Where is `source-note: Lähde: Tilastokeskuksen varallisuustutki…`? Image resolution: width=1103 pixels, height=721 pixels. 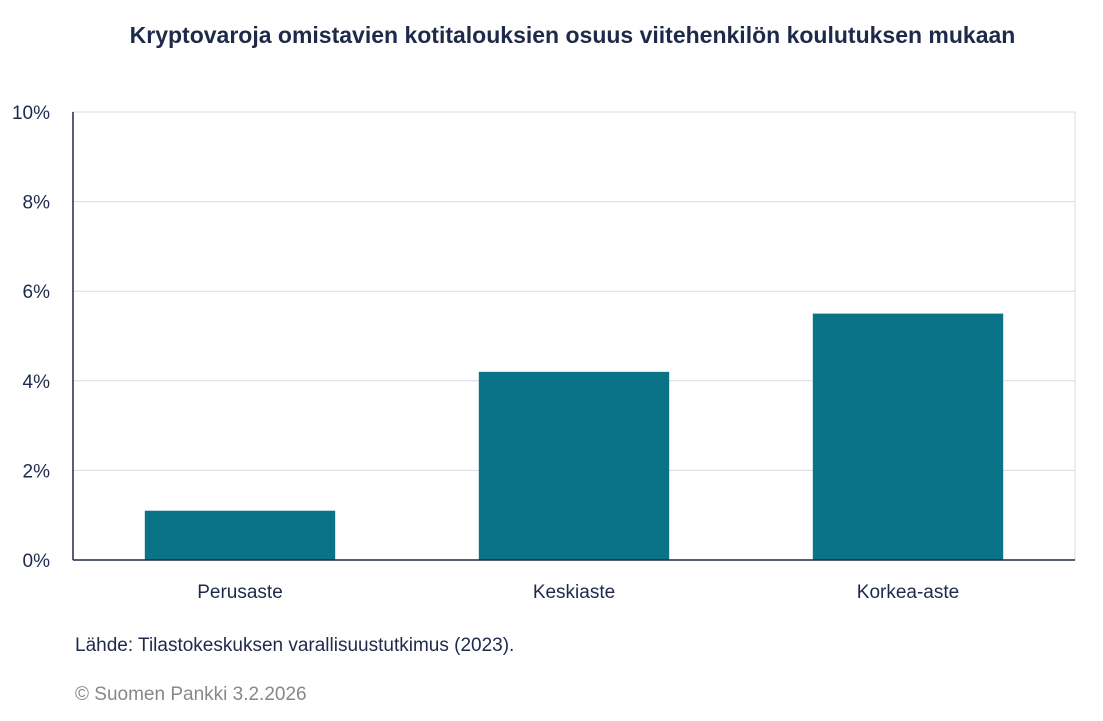 source-note: Lähde: Tilastokeskuksen varallisuustutki… is located at coordinates (295, 645).